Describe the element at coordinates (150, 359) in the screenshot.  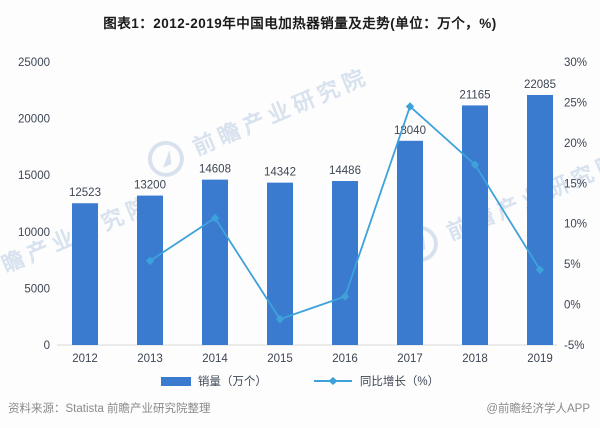
I see `x-axis-tick: 2013` at that location.